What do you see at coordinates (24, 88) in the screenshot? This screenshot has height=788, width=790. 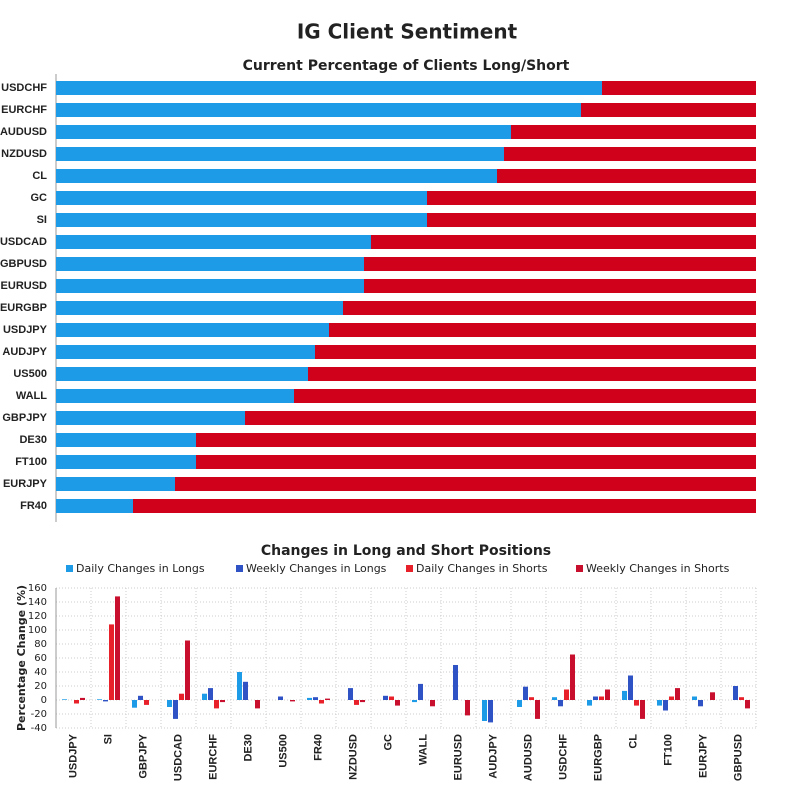 I see `y-tick-label: USDCHF` at bounding box center [24, 88].